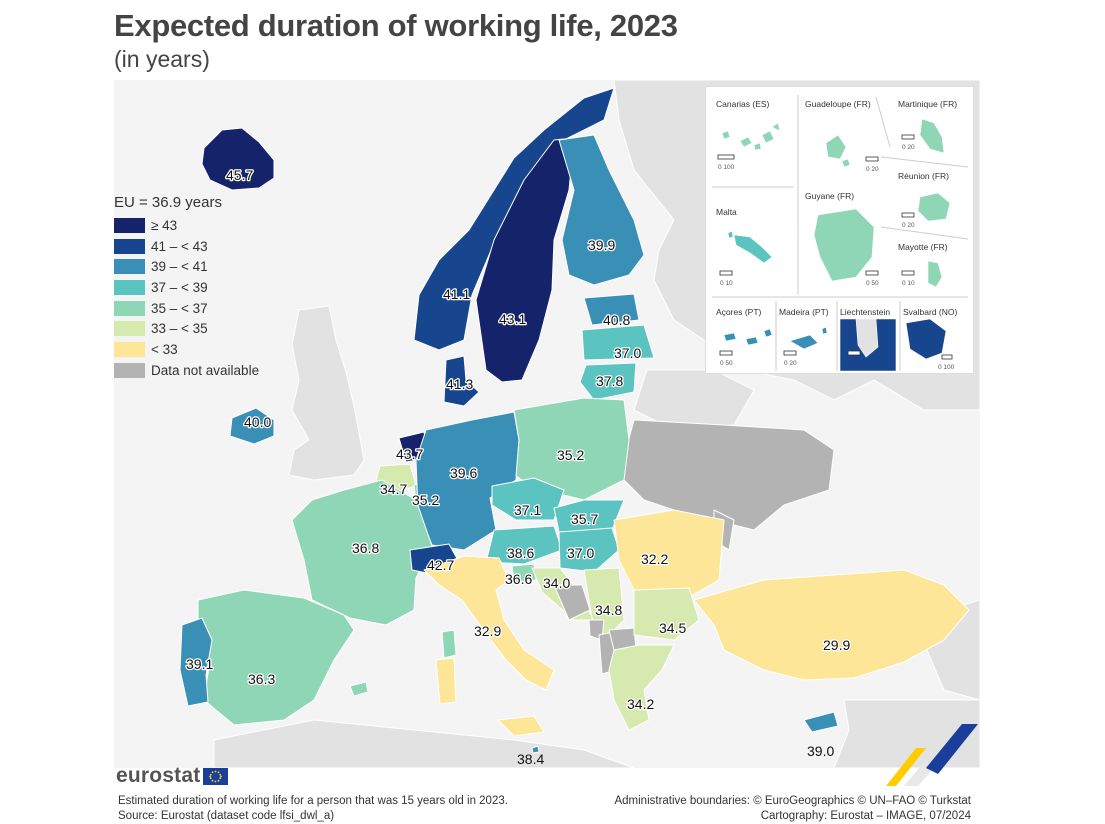  I want to click on legend-row: 33 – < 35, so click(186, 328).